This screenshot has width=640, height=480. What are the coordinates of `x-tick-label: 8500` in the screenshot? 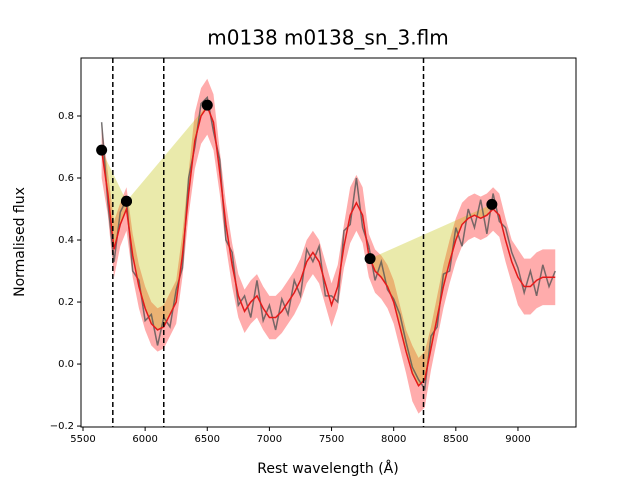 It's located at (455, 439).